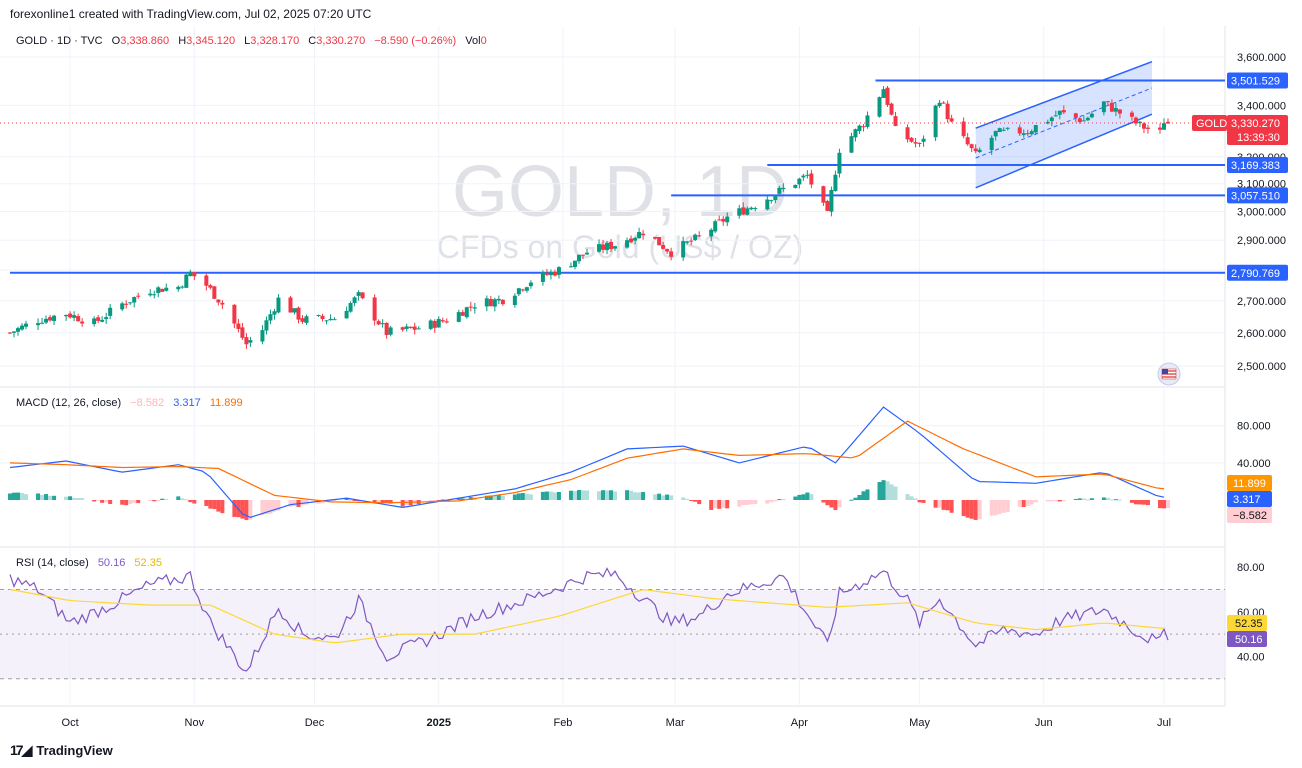 This screenshot has height=768, width=1302. Describe the element at coordinates (1063, 124) in the screenshot. I see `channel-fill` at that location.